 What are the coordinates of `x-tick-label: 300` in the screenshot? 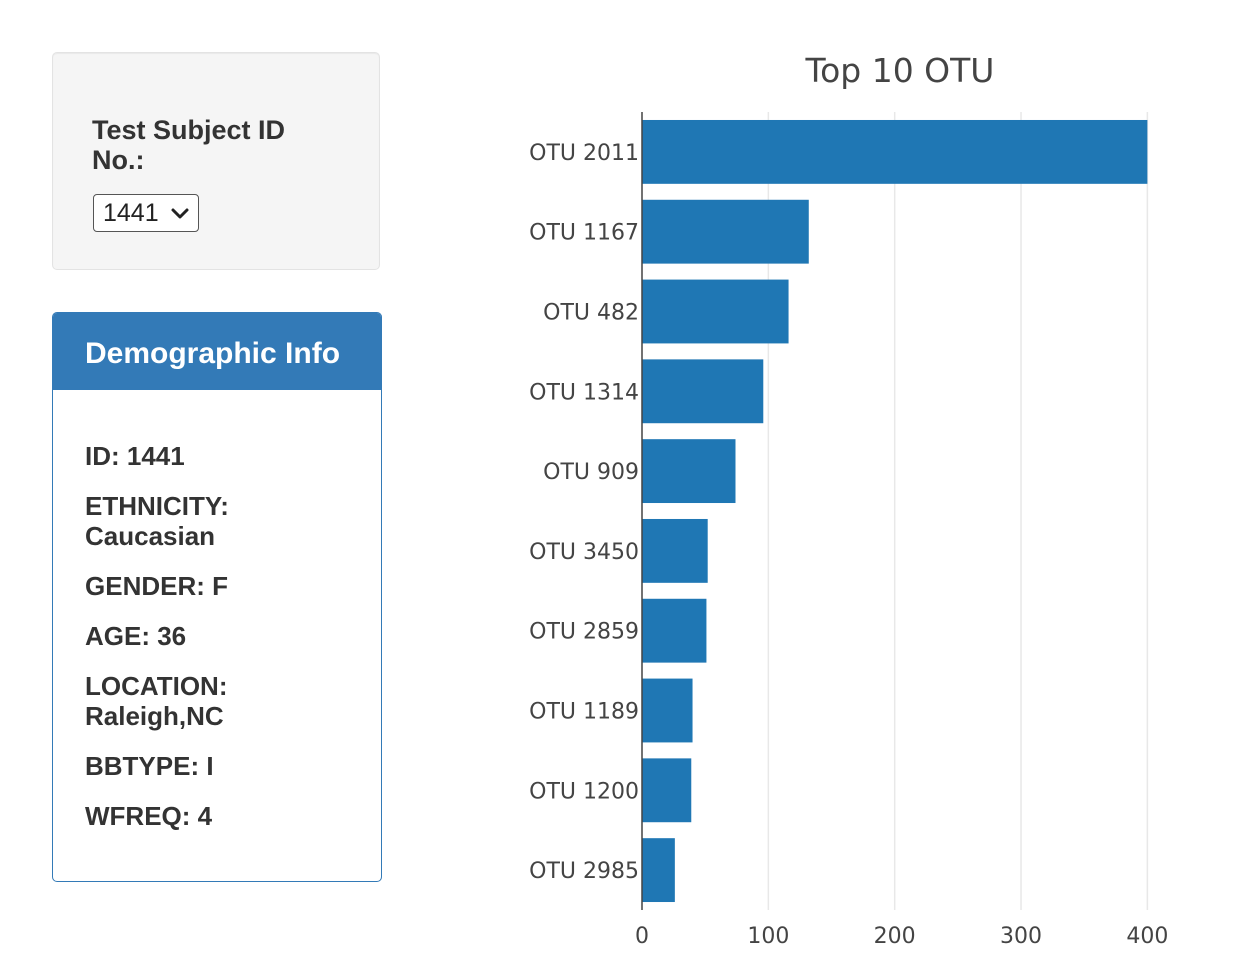 It's located at (1021, 936).